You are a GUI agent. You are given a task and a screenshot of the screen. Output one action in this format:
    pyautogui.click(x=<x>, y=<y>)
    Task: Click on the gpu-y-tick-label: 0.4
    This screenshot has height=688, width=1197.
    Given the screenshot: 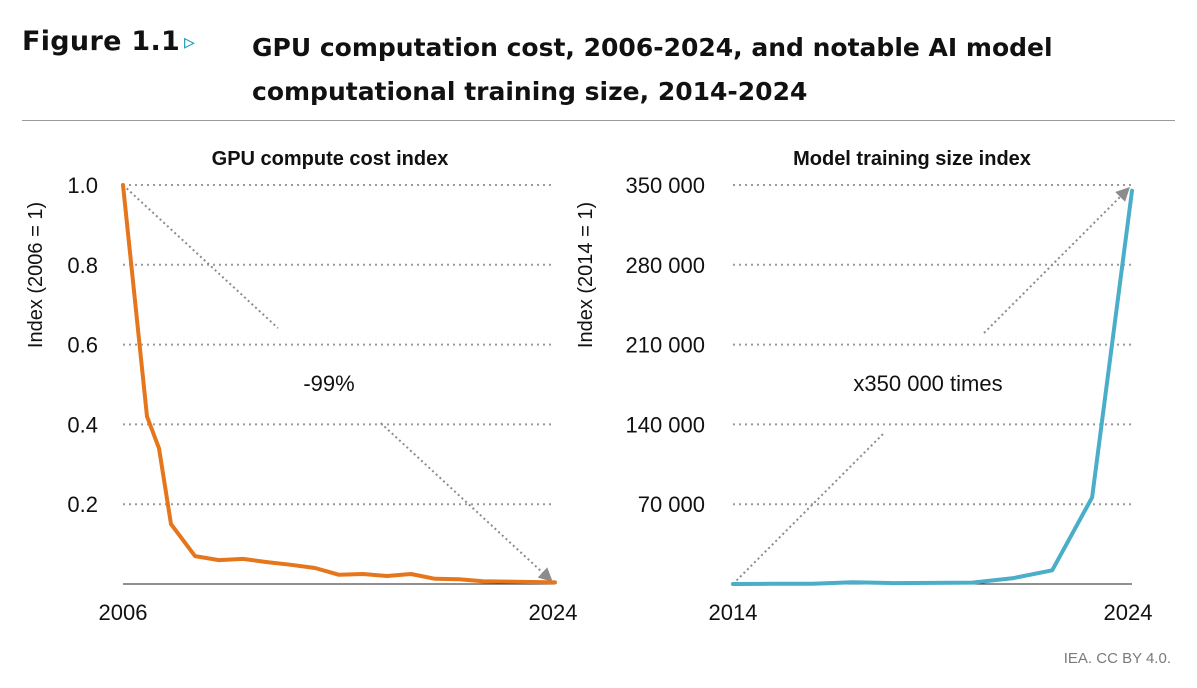 What is the action you would take?
    pyautogui.click(x=82, y=424)
    